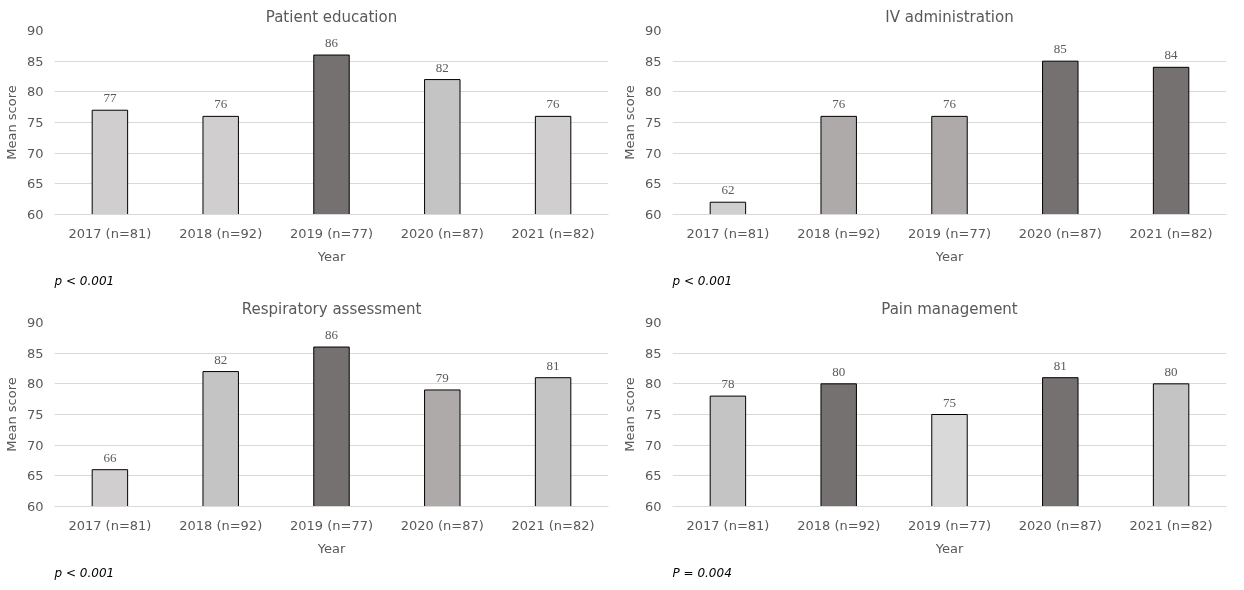 The width and height of the screenshot is (1244, 590). Describe the element at coordinates (949, 16) in the screenshot. I see `chart-title: IV administration` at that location.